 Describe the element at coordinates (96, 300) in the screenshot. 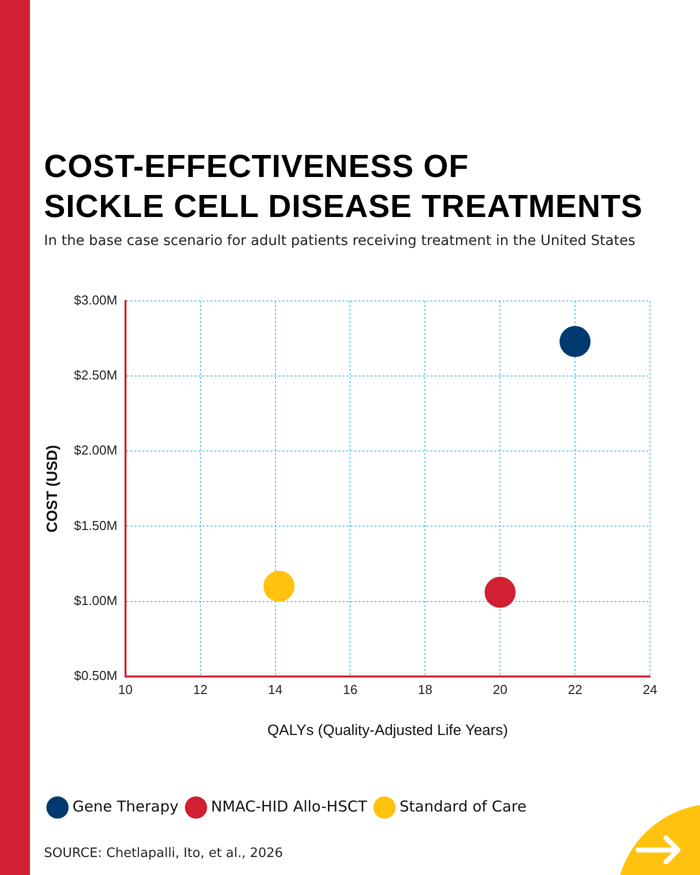

I see `y-tick-label: $3.00M` at that location.